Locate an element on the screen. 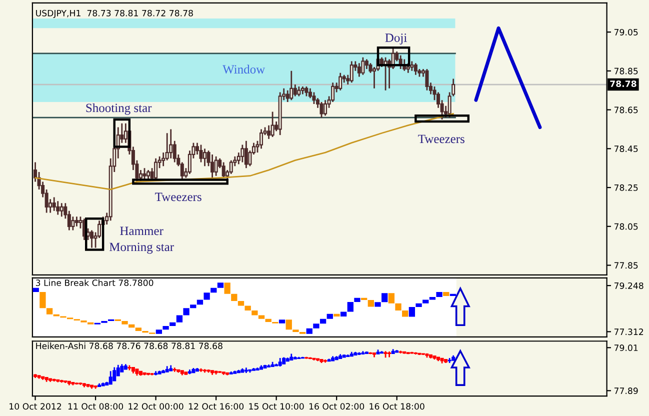 Image resolution: width=649 pixels, height=416 pixels. band-label: Window is located at coordinates (244, 69).